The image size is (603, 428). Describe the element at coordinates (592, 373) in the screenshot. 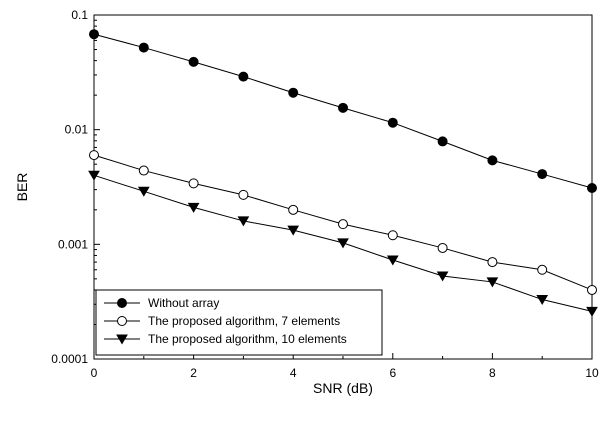

I see `x-tick-label: 10` at that location.